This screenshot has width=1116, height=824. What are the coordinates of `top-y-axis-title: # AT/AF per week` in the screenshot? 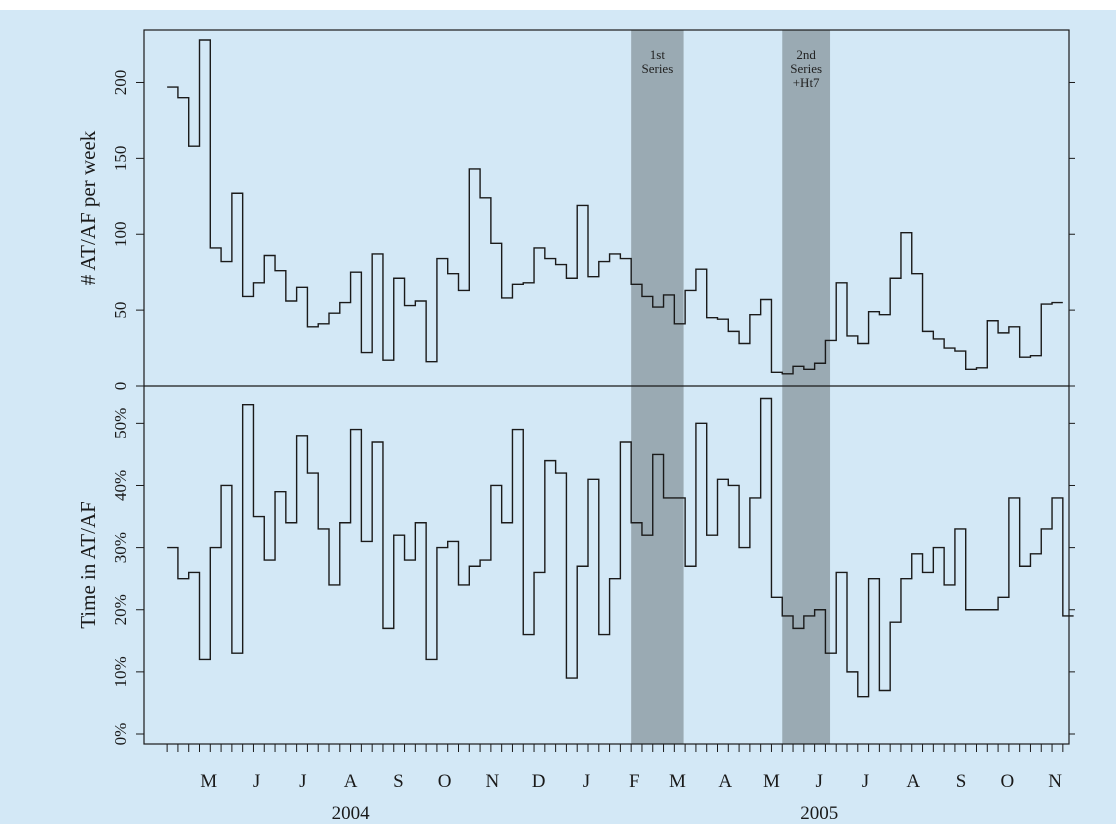 It's located at (88, 207).